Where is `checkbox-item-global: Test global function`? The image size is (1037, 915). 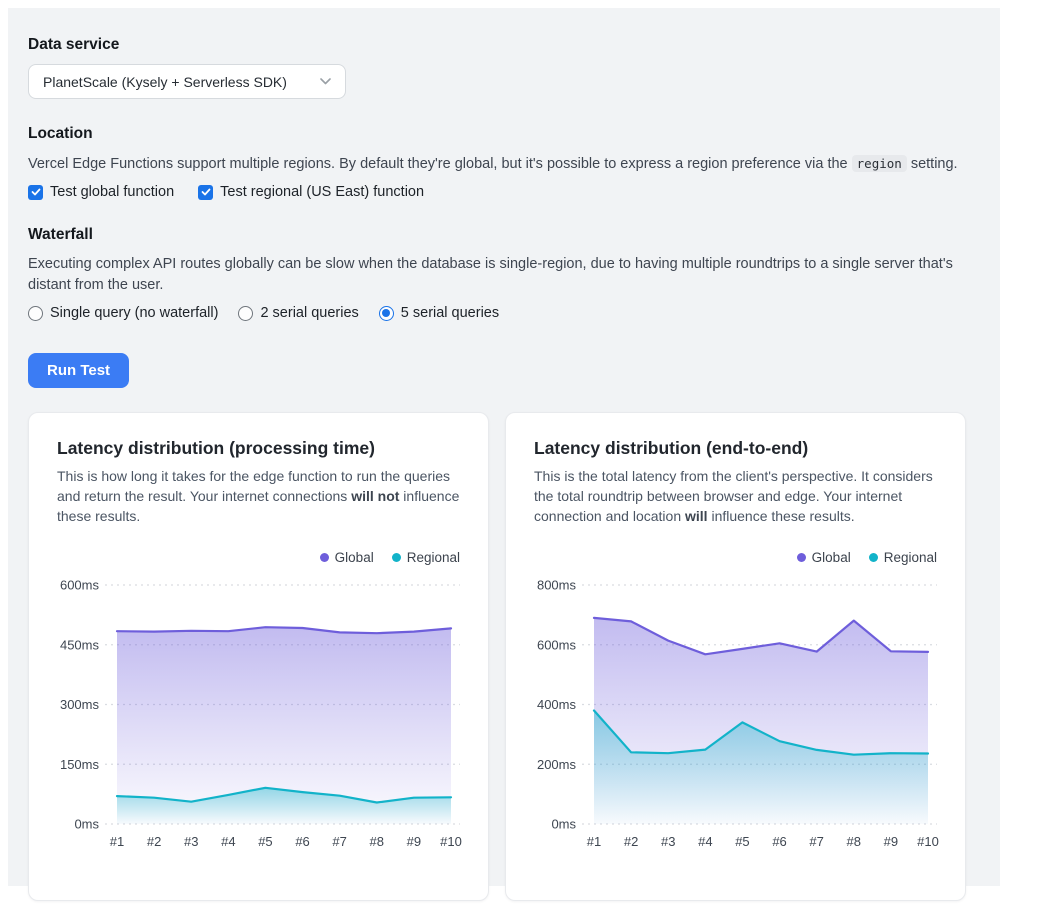 checkbox-item-global: Test global function is located at coordinates (101, 192).